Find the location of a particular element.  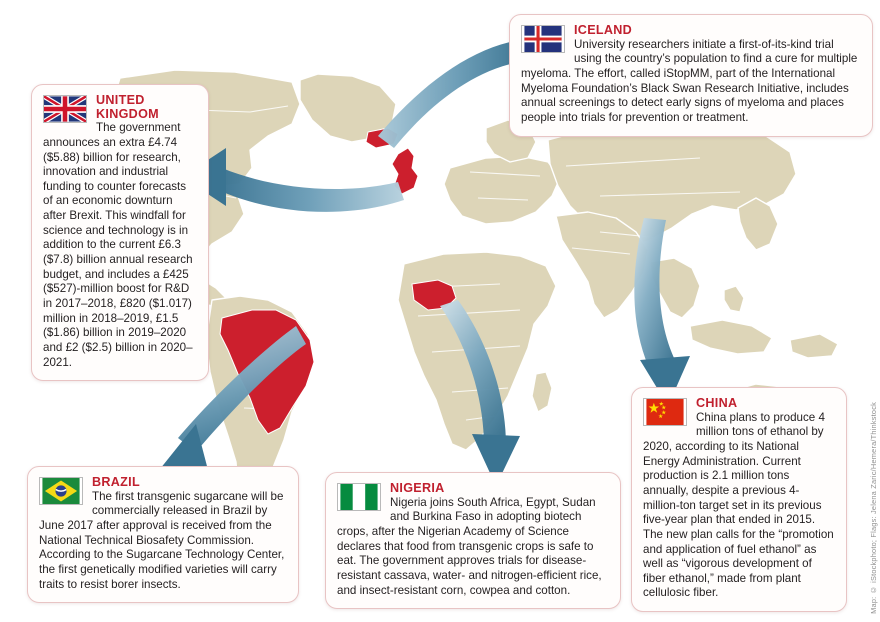

iceland-flag-wrapper is located at coordinates (544, 39).